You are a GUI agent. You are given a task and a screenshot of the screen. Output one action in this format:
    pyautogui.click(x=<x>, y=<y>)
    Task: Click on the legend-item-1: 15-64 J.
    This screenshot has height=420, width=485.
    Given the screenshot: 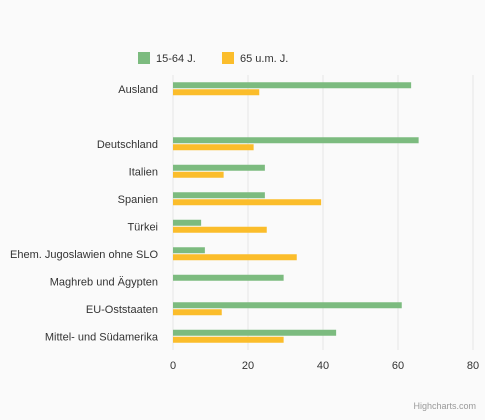 What is the action you would take?
    pyautogui.click(x=167, y=58)
    